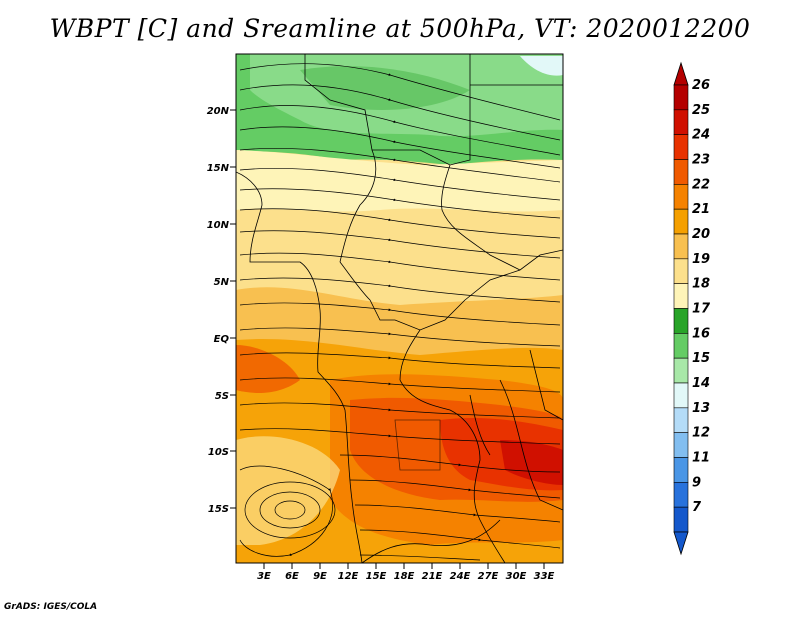 The height and width of the screenshot is (618, 800). I want to click on lon-label: 9E, so click(320, 576).